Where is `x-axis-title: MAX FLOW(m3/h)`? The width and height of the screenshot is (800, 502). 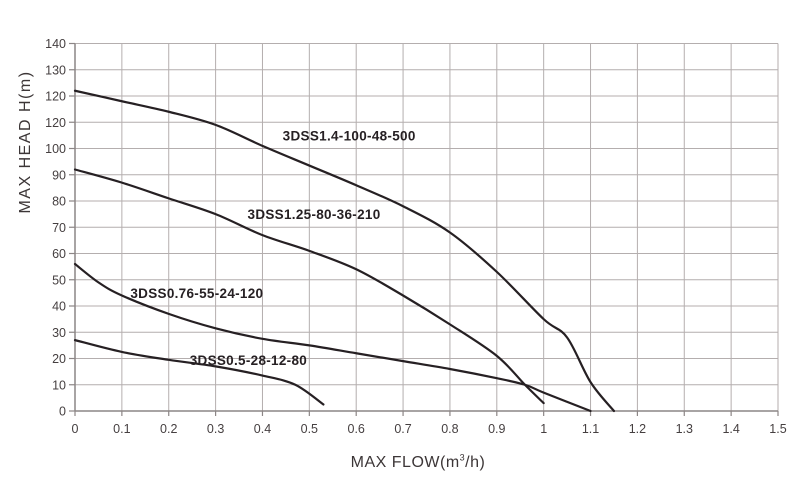
x-axis-title: MAX FLOW(m3/h) is located at coordinates (418, 462).